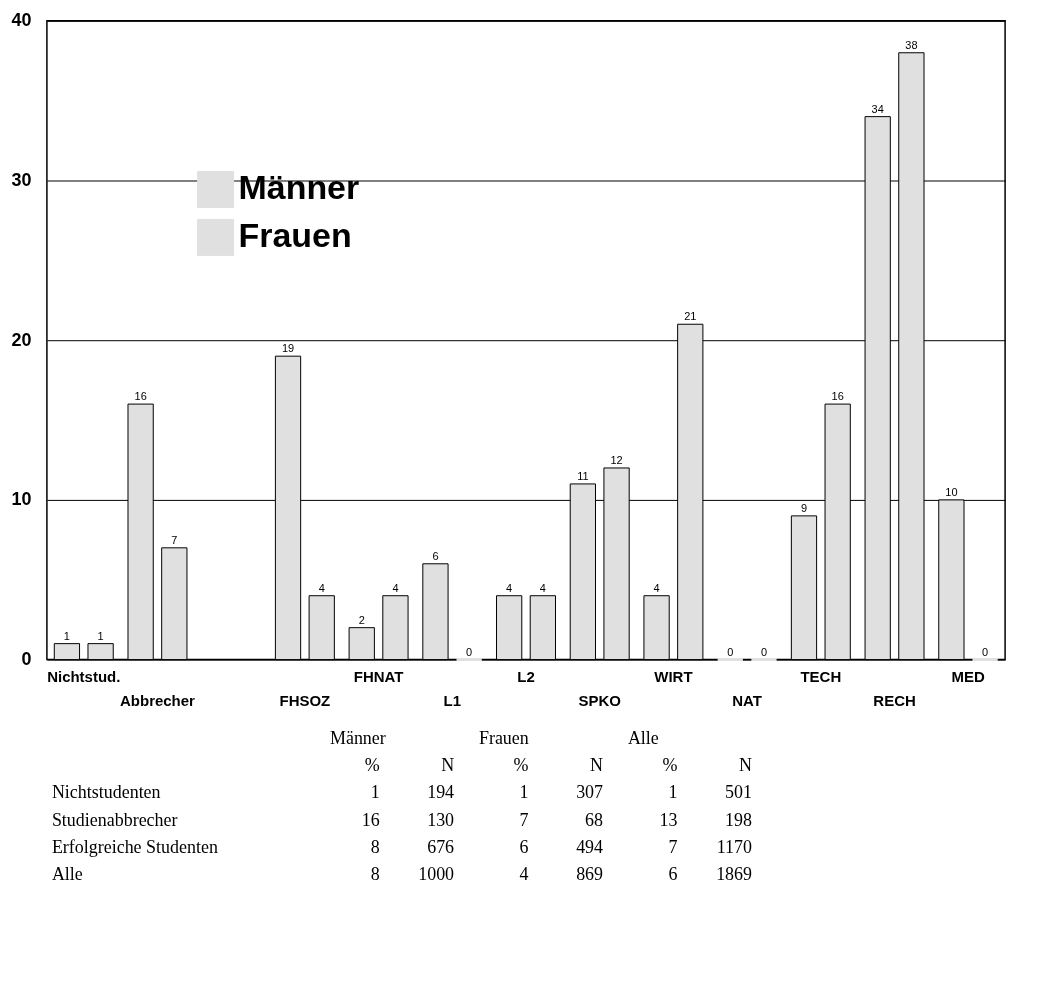  What do you see at coordinates (21, 339) in the screenshot?
I see `y-tick-label: 20` at bounding box center [21, 339].